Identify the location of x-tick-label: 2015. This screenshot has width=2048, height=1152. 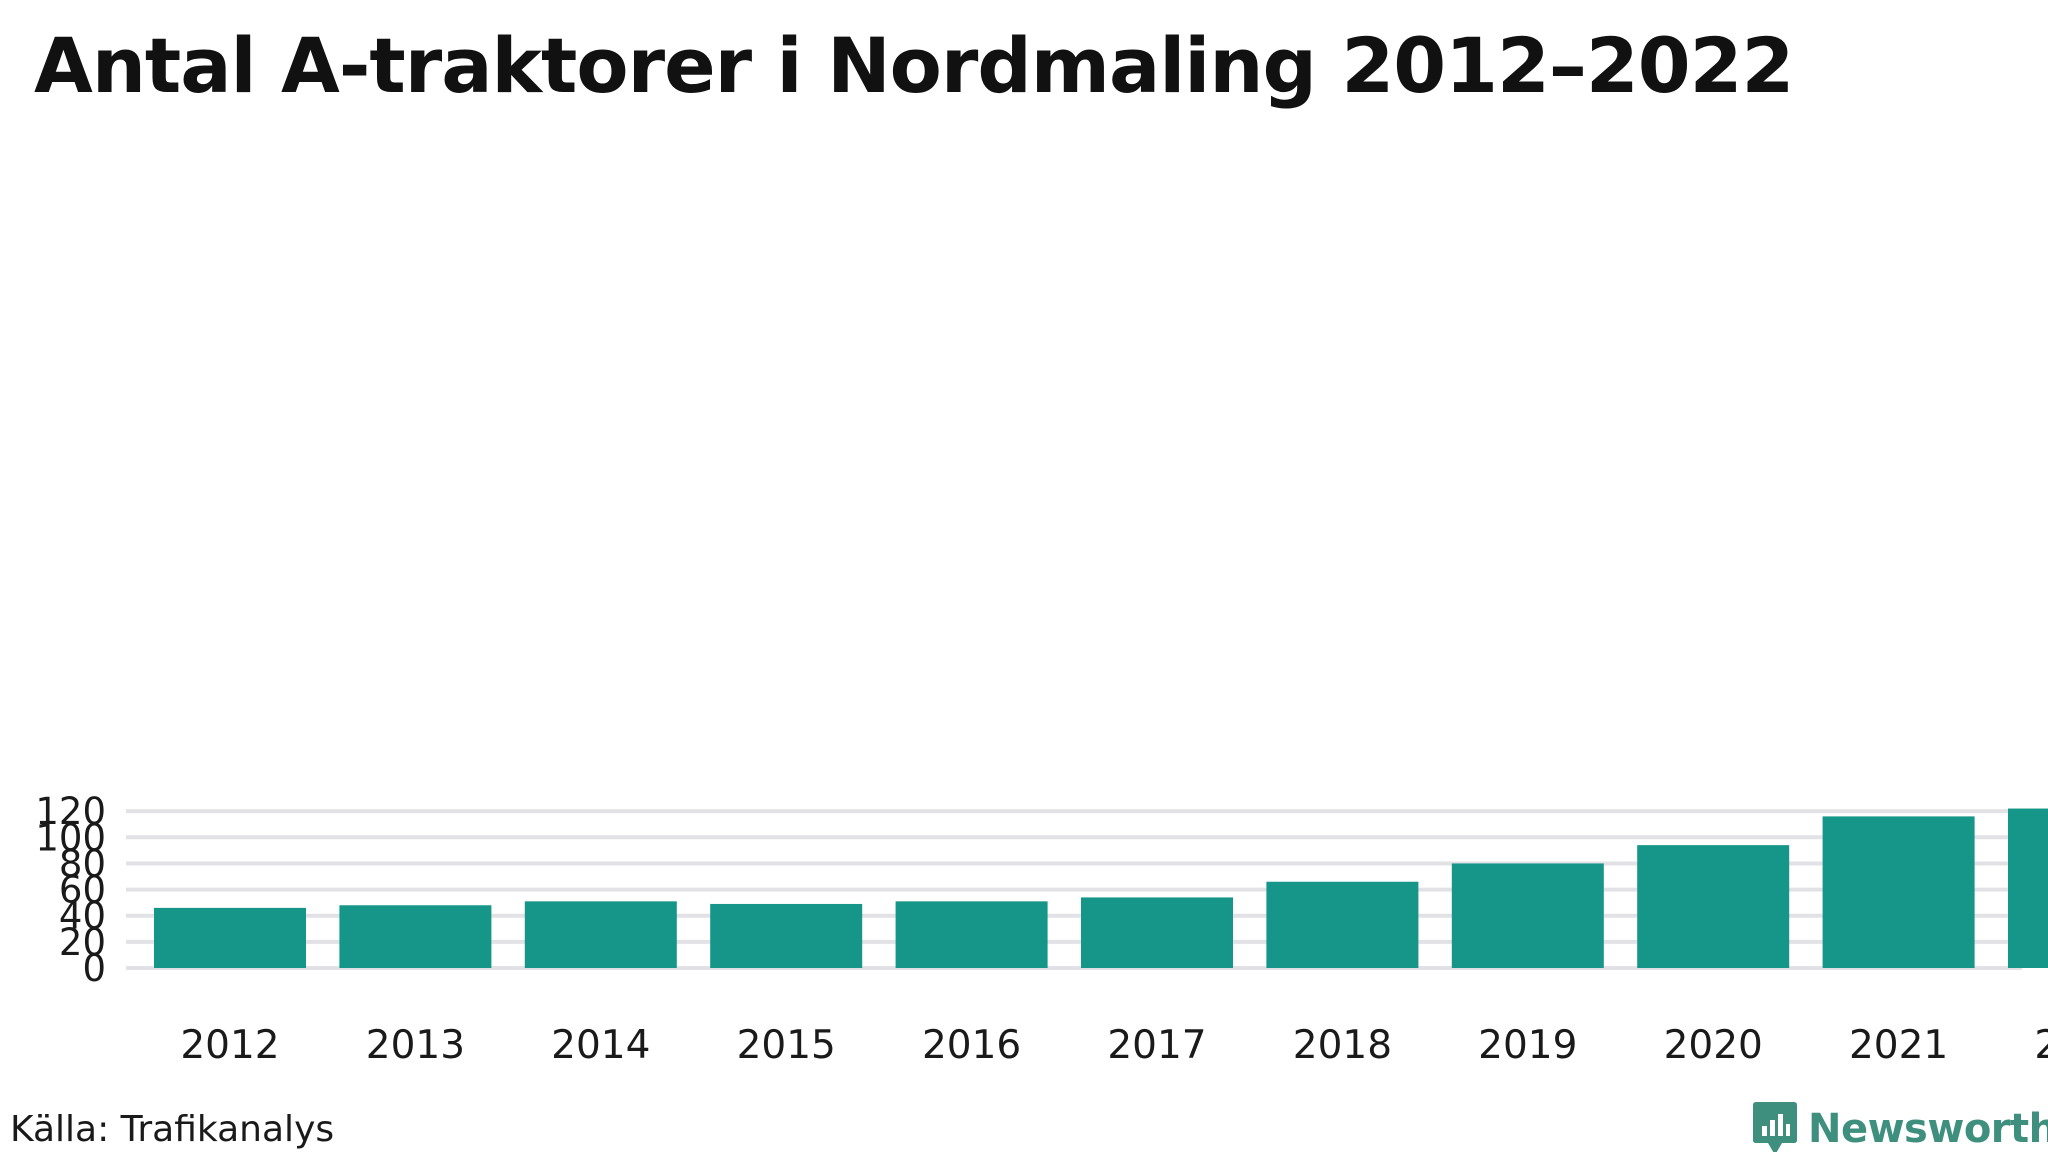
(786, 1045).